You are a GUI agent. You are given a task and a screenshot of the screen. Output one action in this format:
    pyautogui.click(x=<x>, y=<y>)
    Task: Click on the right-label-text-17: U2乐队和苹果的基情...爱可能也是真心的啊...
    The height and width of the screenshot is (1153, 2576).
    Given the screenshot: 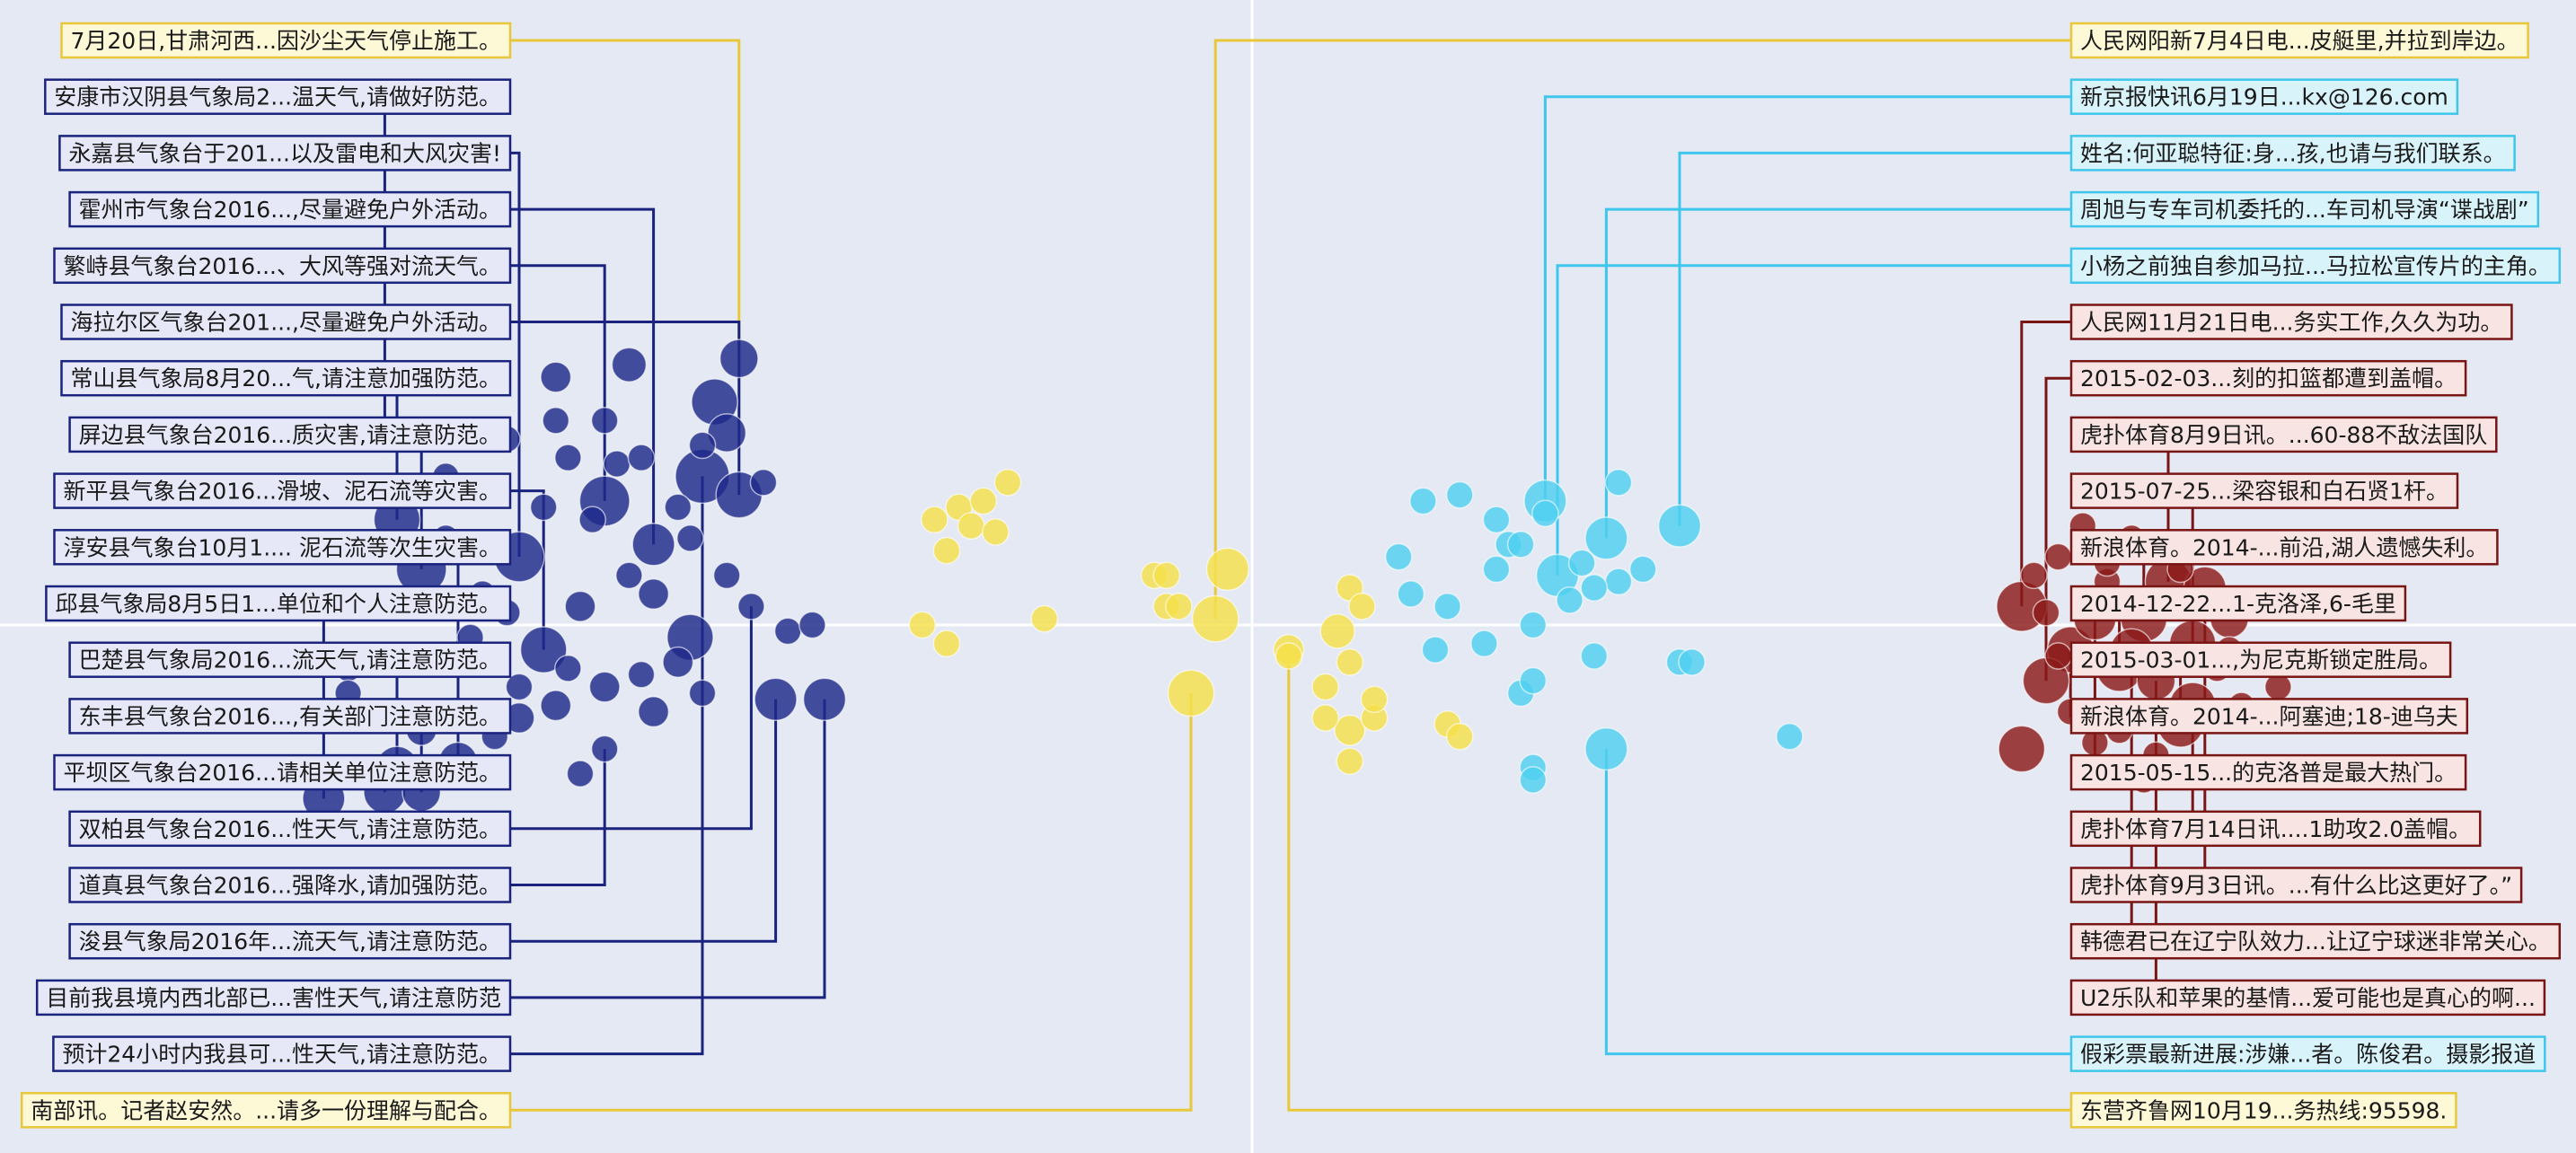 What is the action you would take?
    pyautogui.click(x=2308, y=998)
    